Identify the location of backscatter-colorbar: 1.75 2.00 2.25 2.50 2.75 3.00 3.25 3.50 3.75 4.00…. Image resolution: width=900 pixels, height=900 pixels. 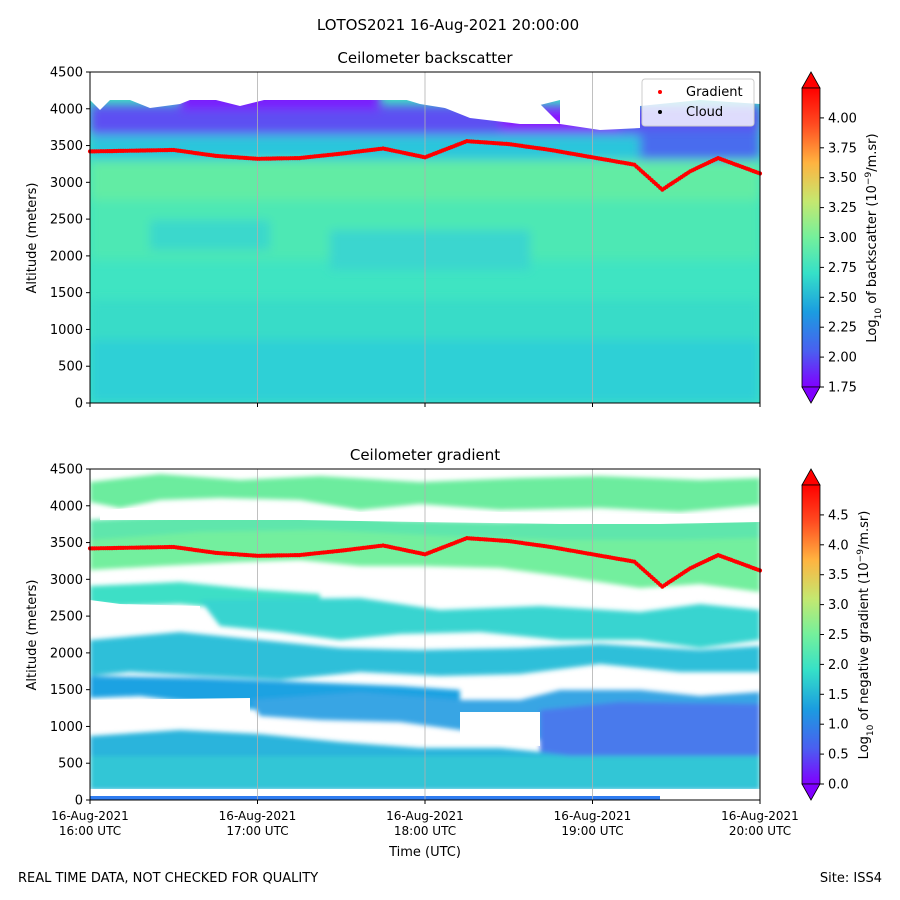
(842, 237).